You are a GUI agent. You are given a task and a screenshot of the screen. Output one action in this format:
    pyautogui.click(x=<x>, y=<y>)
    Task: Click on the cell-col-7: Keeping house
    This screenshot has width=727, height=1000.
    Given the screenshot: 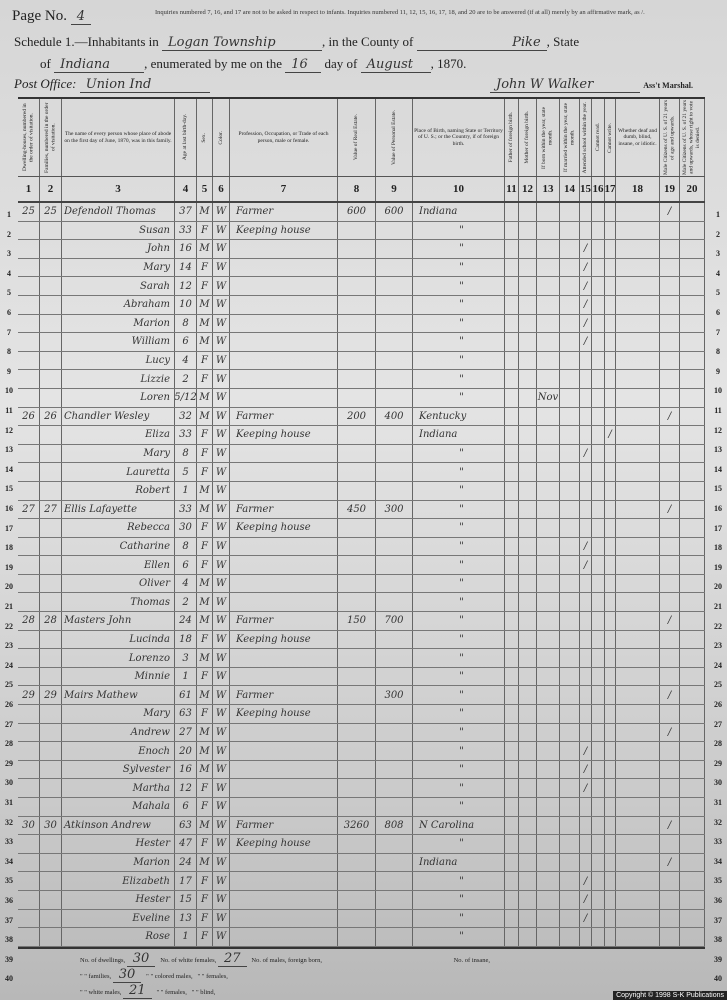 What is the action you would take?
    pyautogui.click(x=284, y=639)
    